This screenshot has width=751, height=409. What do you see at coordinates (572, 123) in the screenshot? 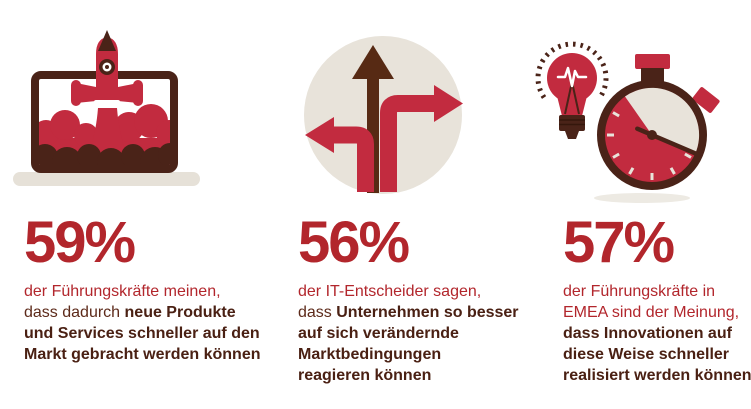
I see `bulb-base` at bounding box center [572, 123].